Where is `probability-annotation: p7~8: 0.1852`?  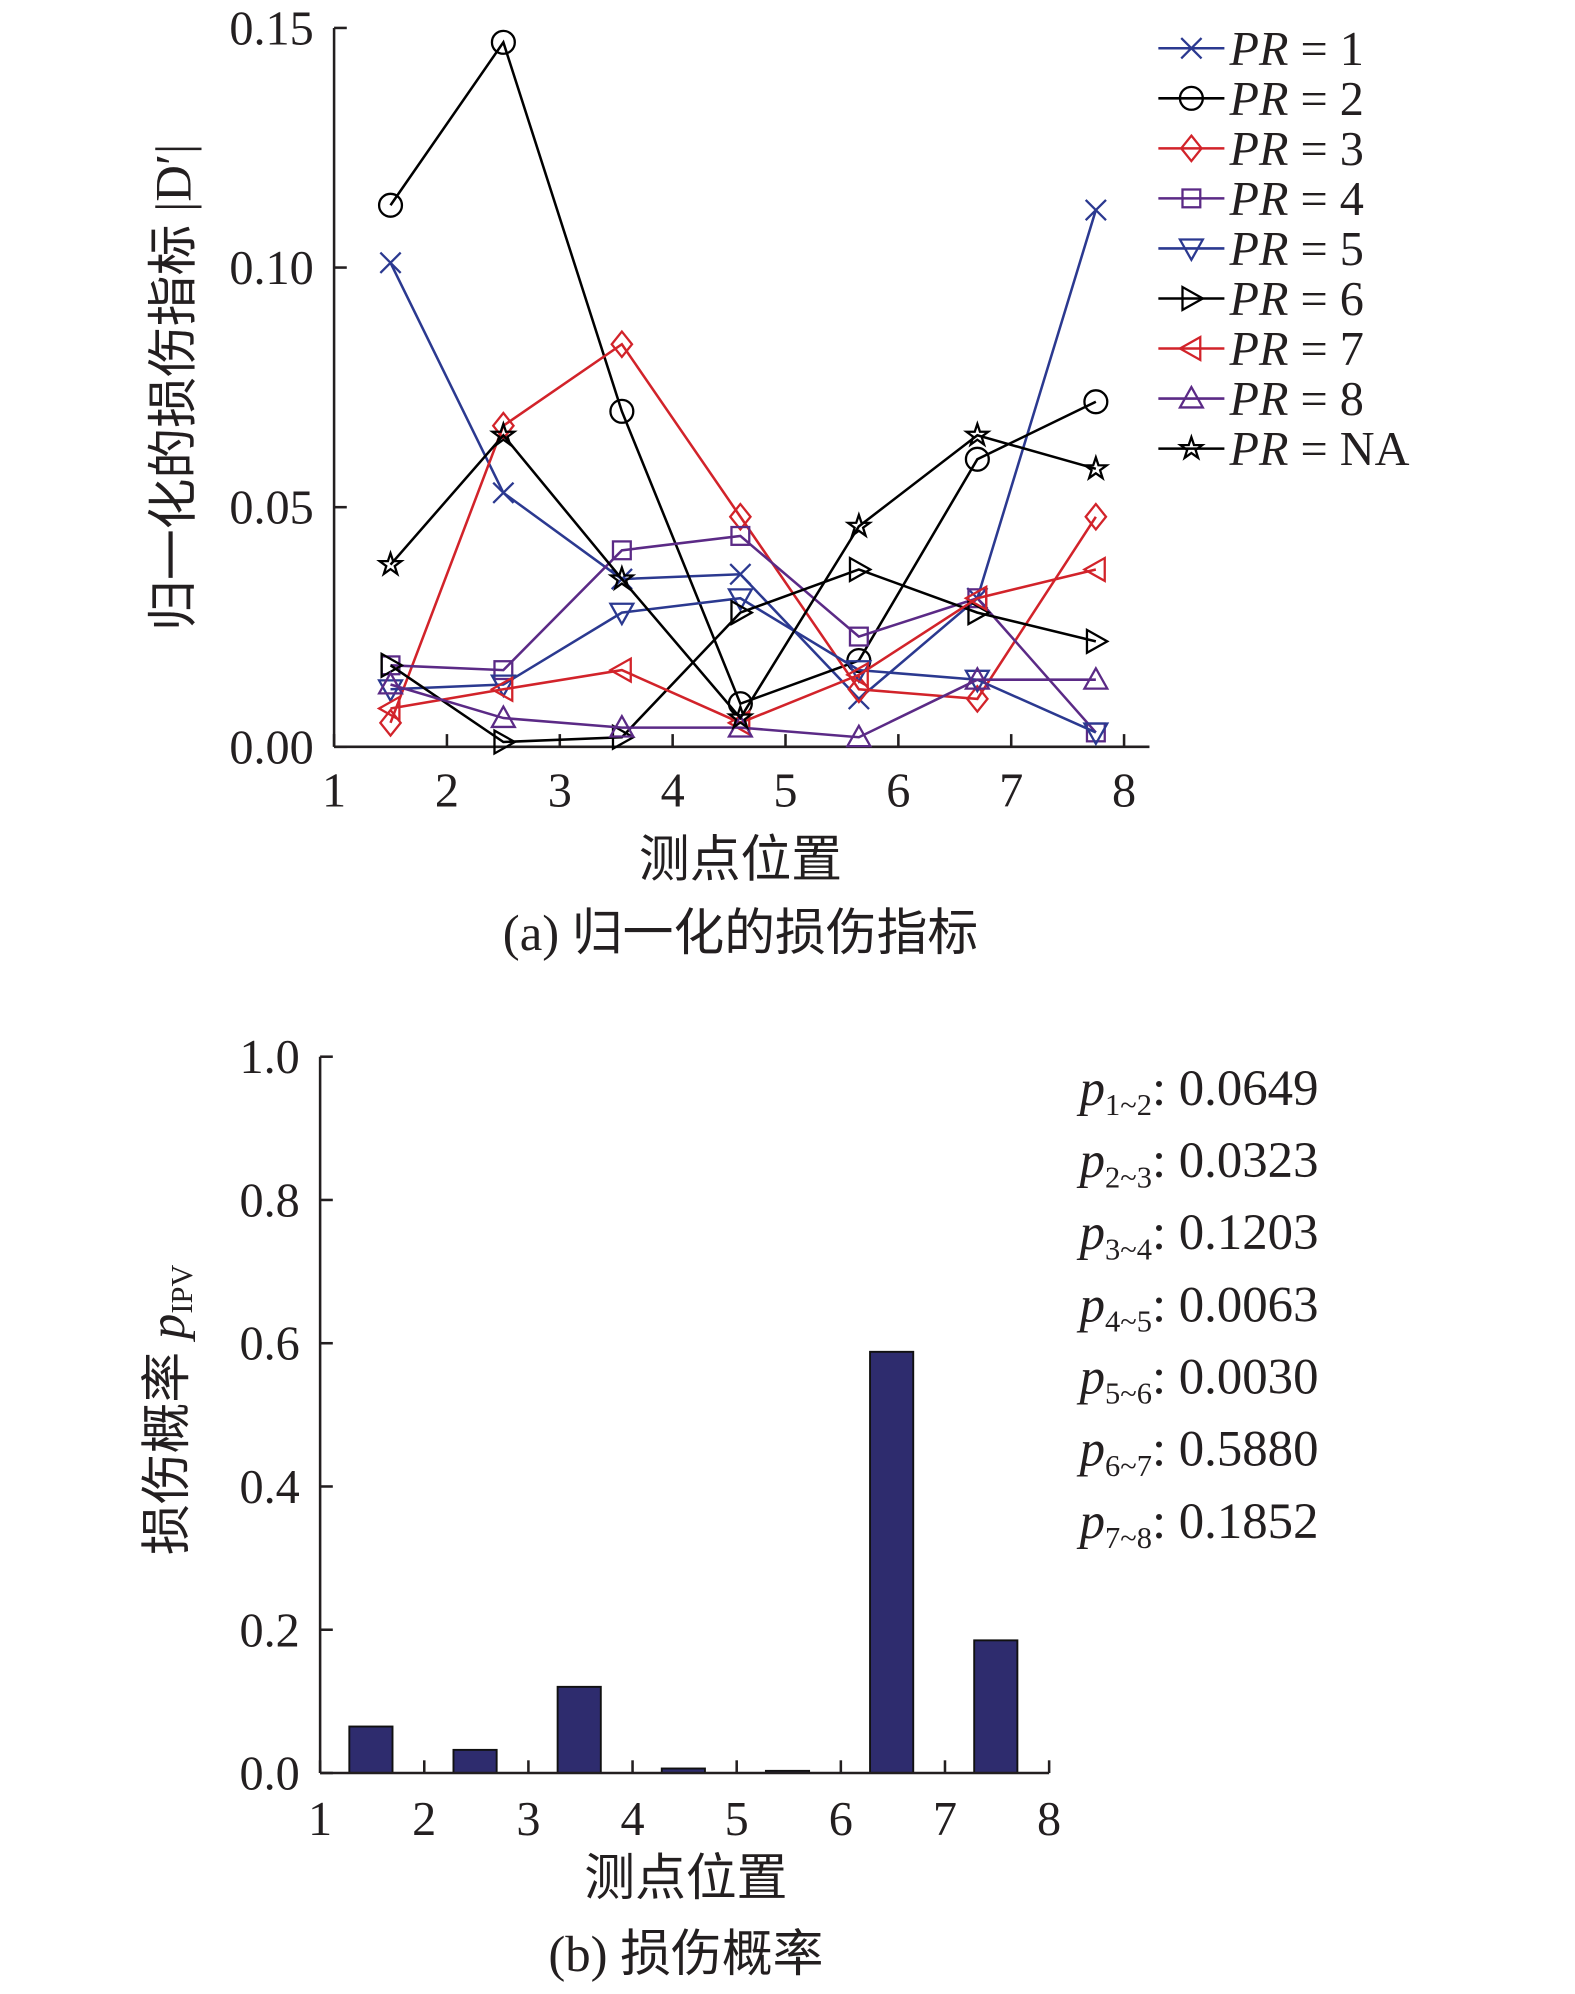 probability-annotation: p7~8: 0.1852 is located at coordinates (1198, 1524).